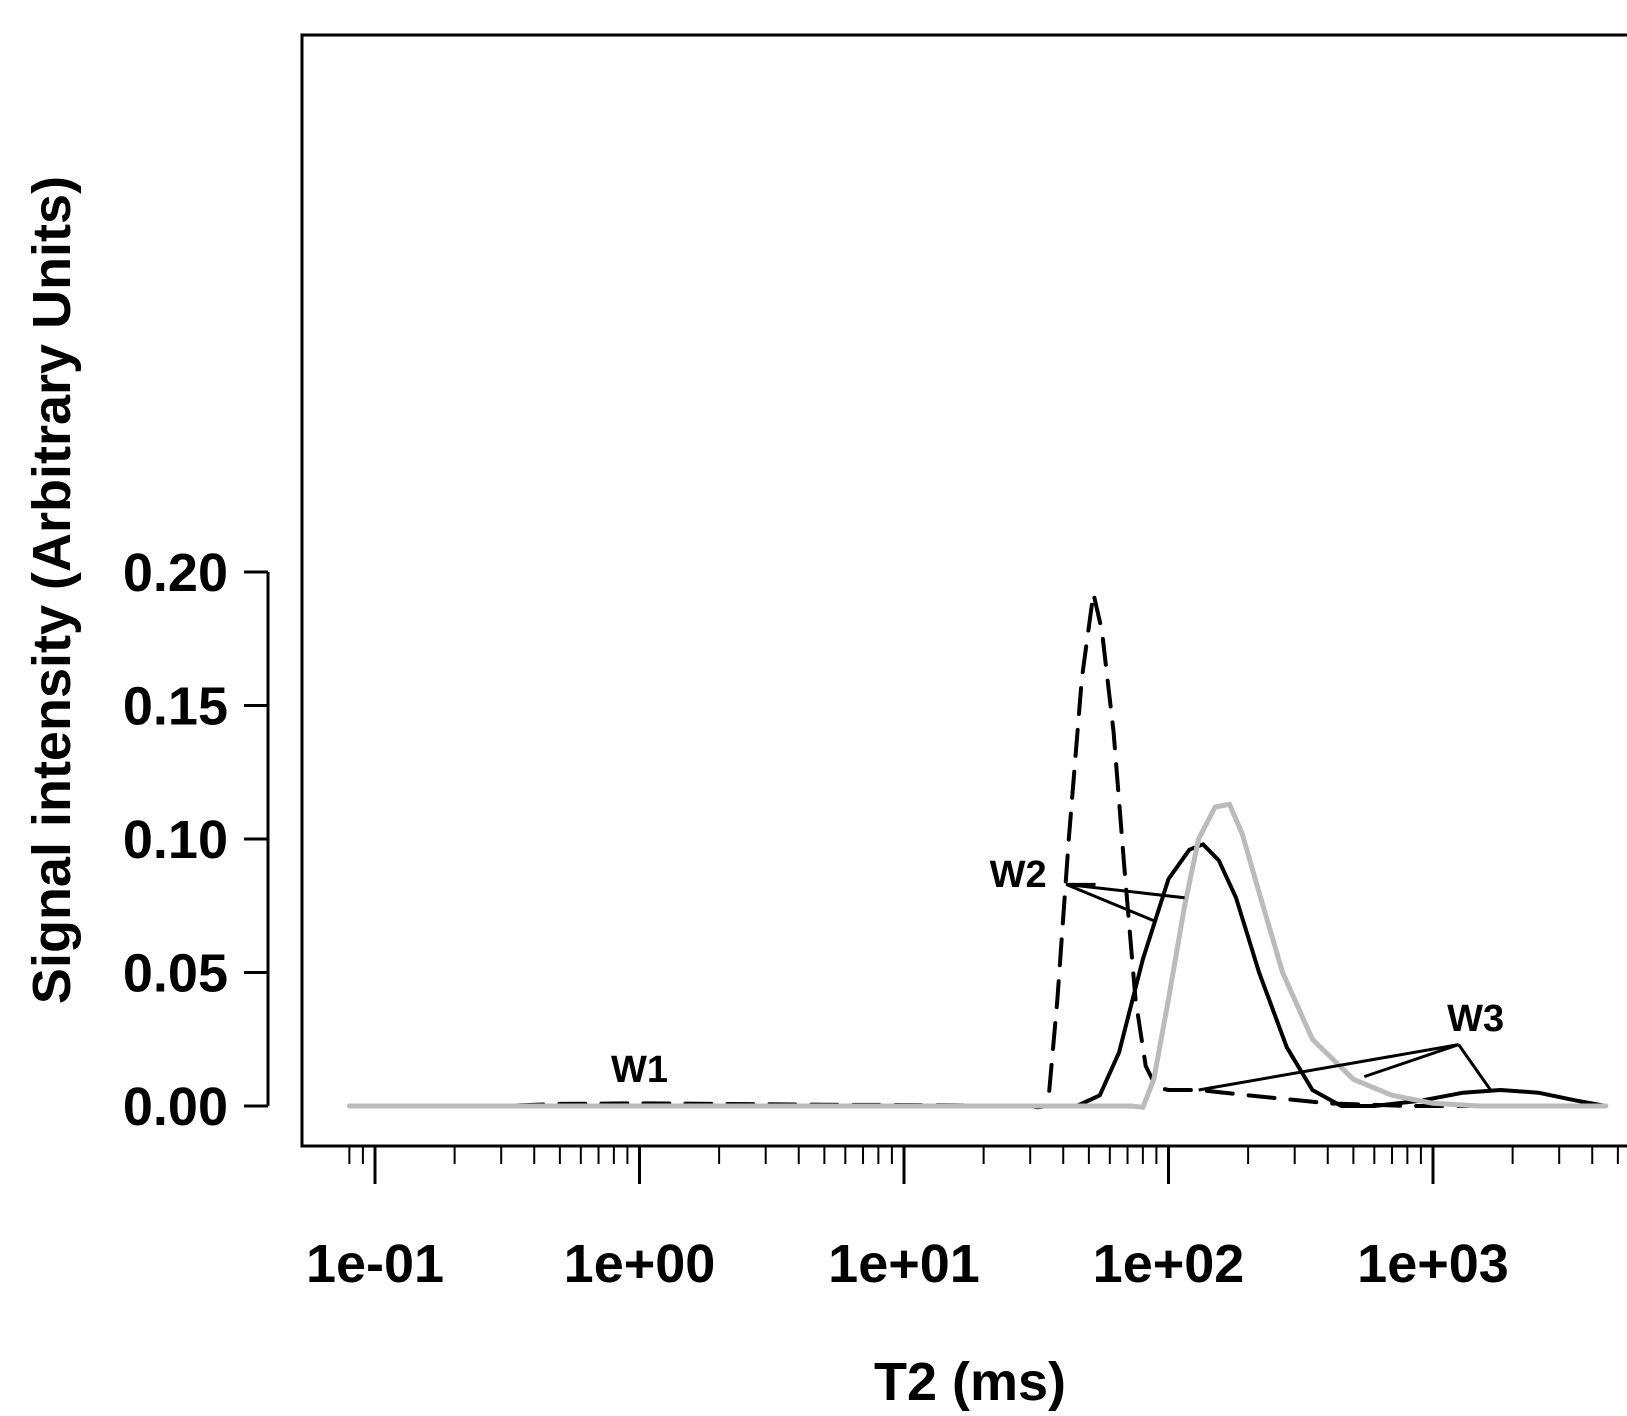 This screenshot has width=1627, height=1416. Describe the element at coordinates (1057, 973) in the screenshot. I see `annotation-layer: W1 W2 W3` at that location.